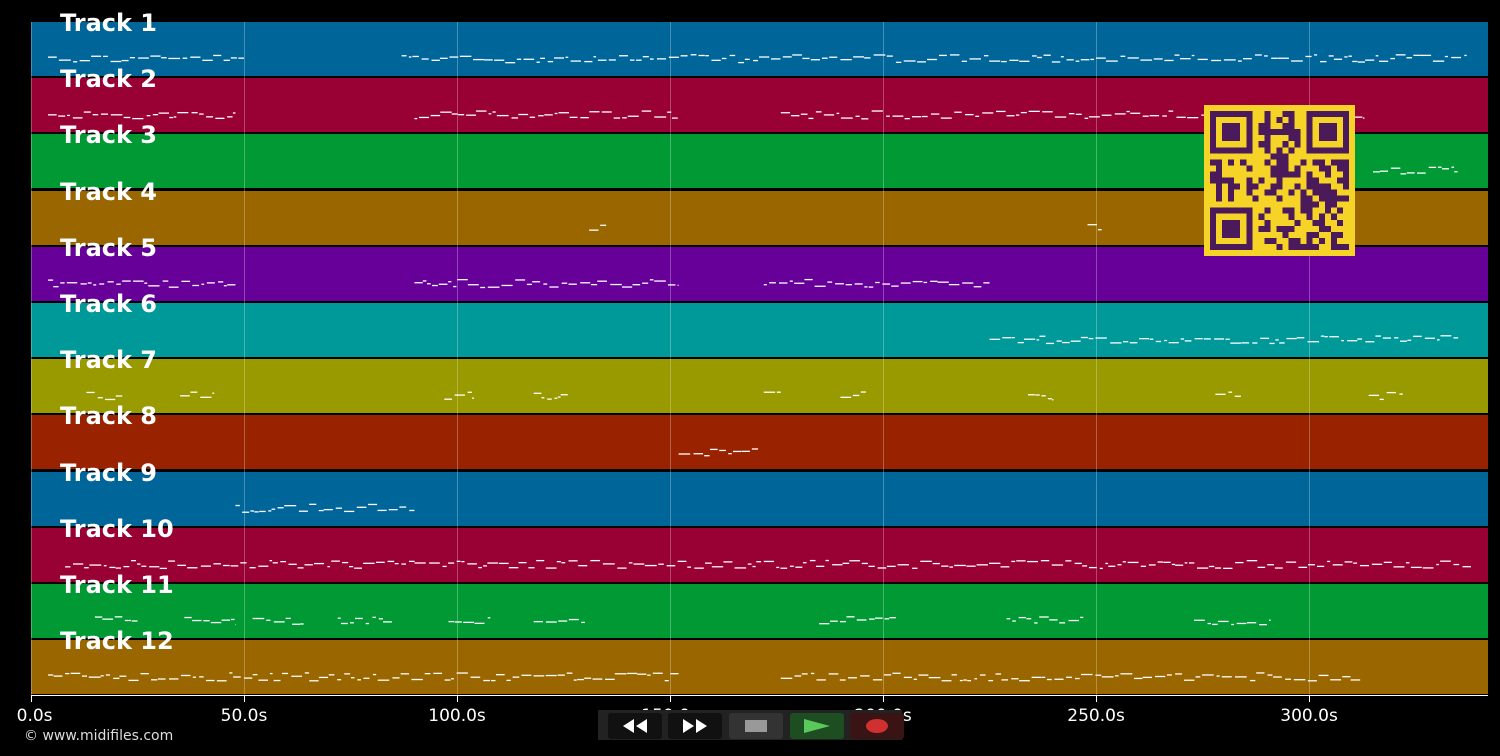 The height and width of the screenshot is (756, 1500). I want to click on axis-tick-label: 300.0s, so click(1309, 716).